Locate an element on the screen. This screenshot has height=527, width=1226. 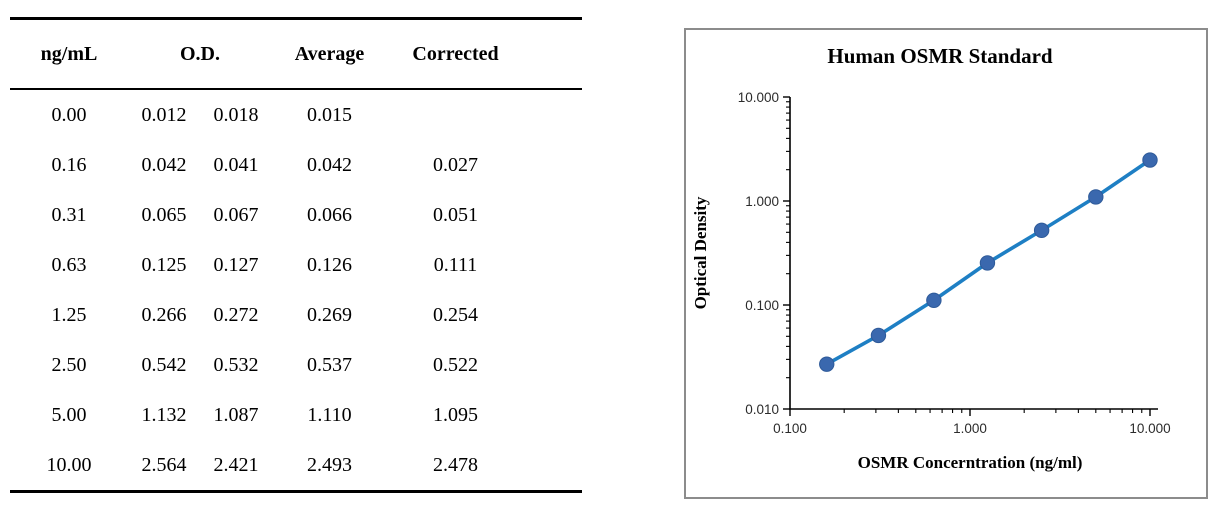
y-tick-label: 0.010 is located at coordinates (762, 409).